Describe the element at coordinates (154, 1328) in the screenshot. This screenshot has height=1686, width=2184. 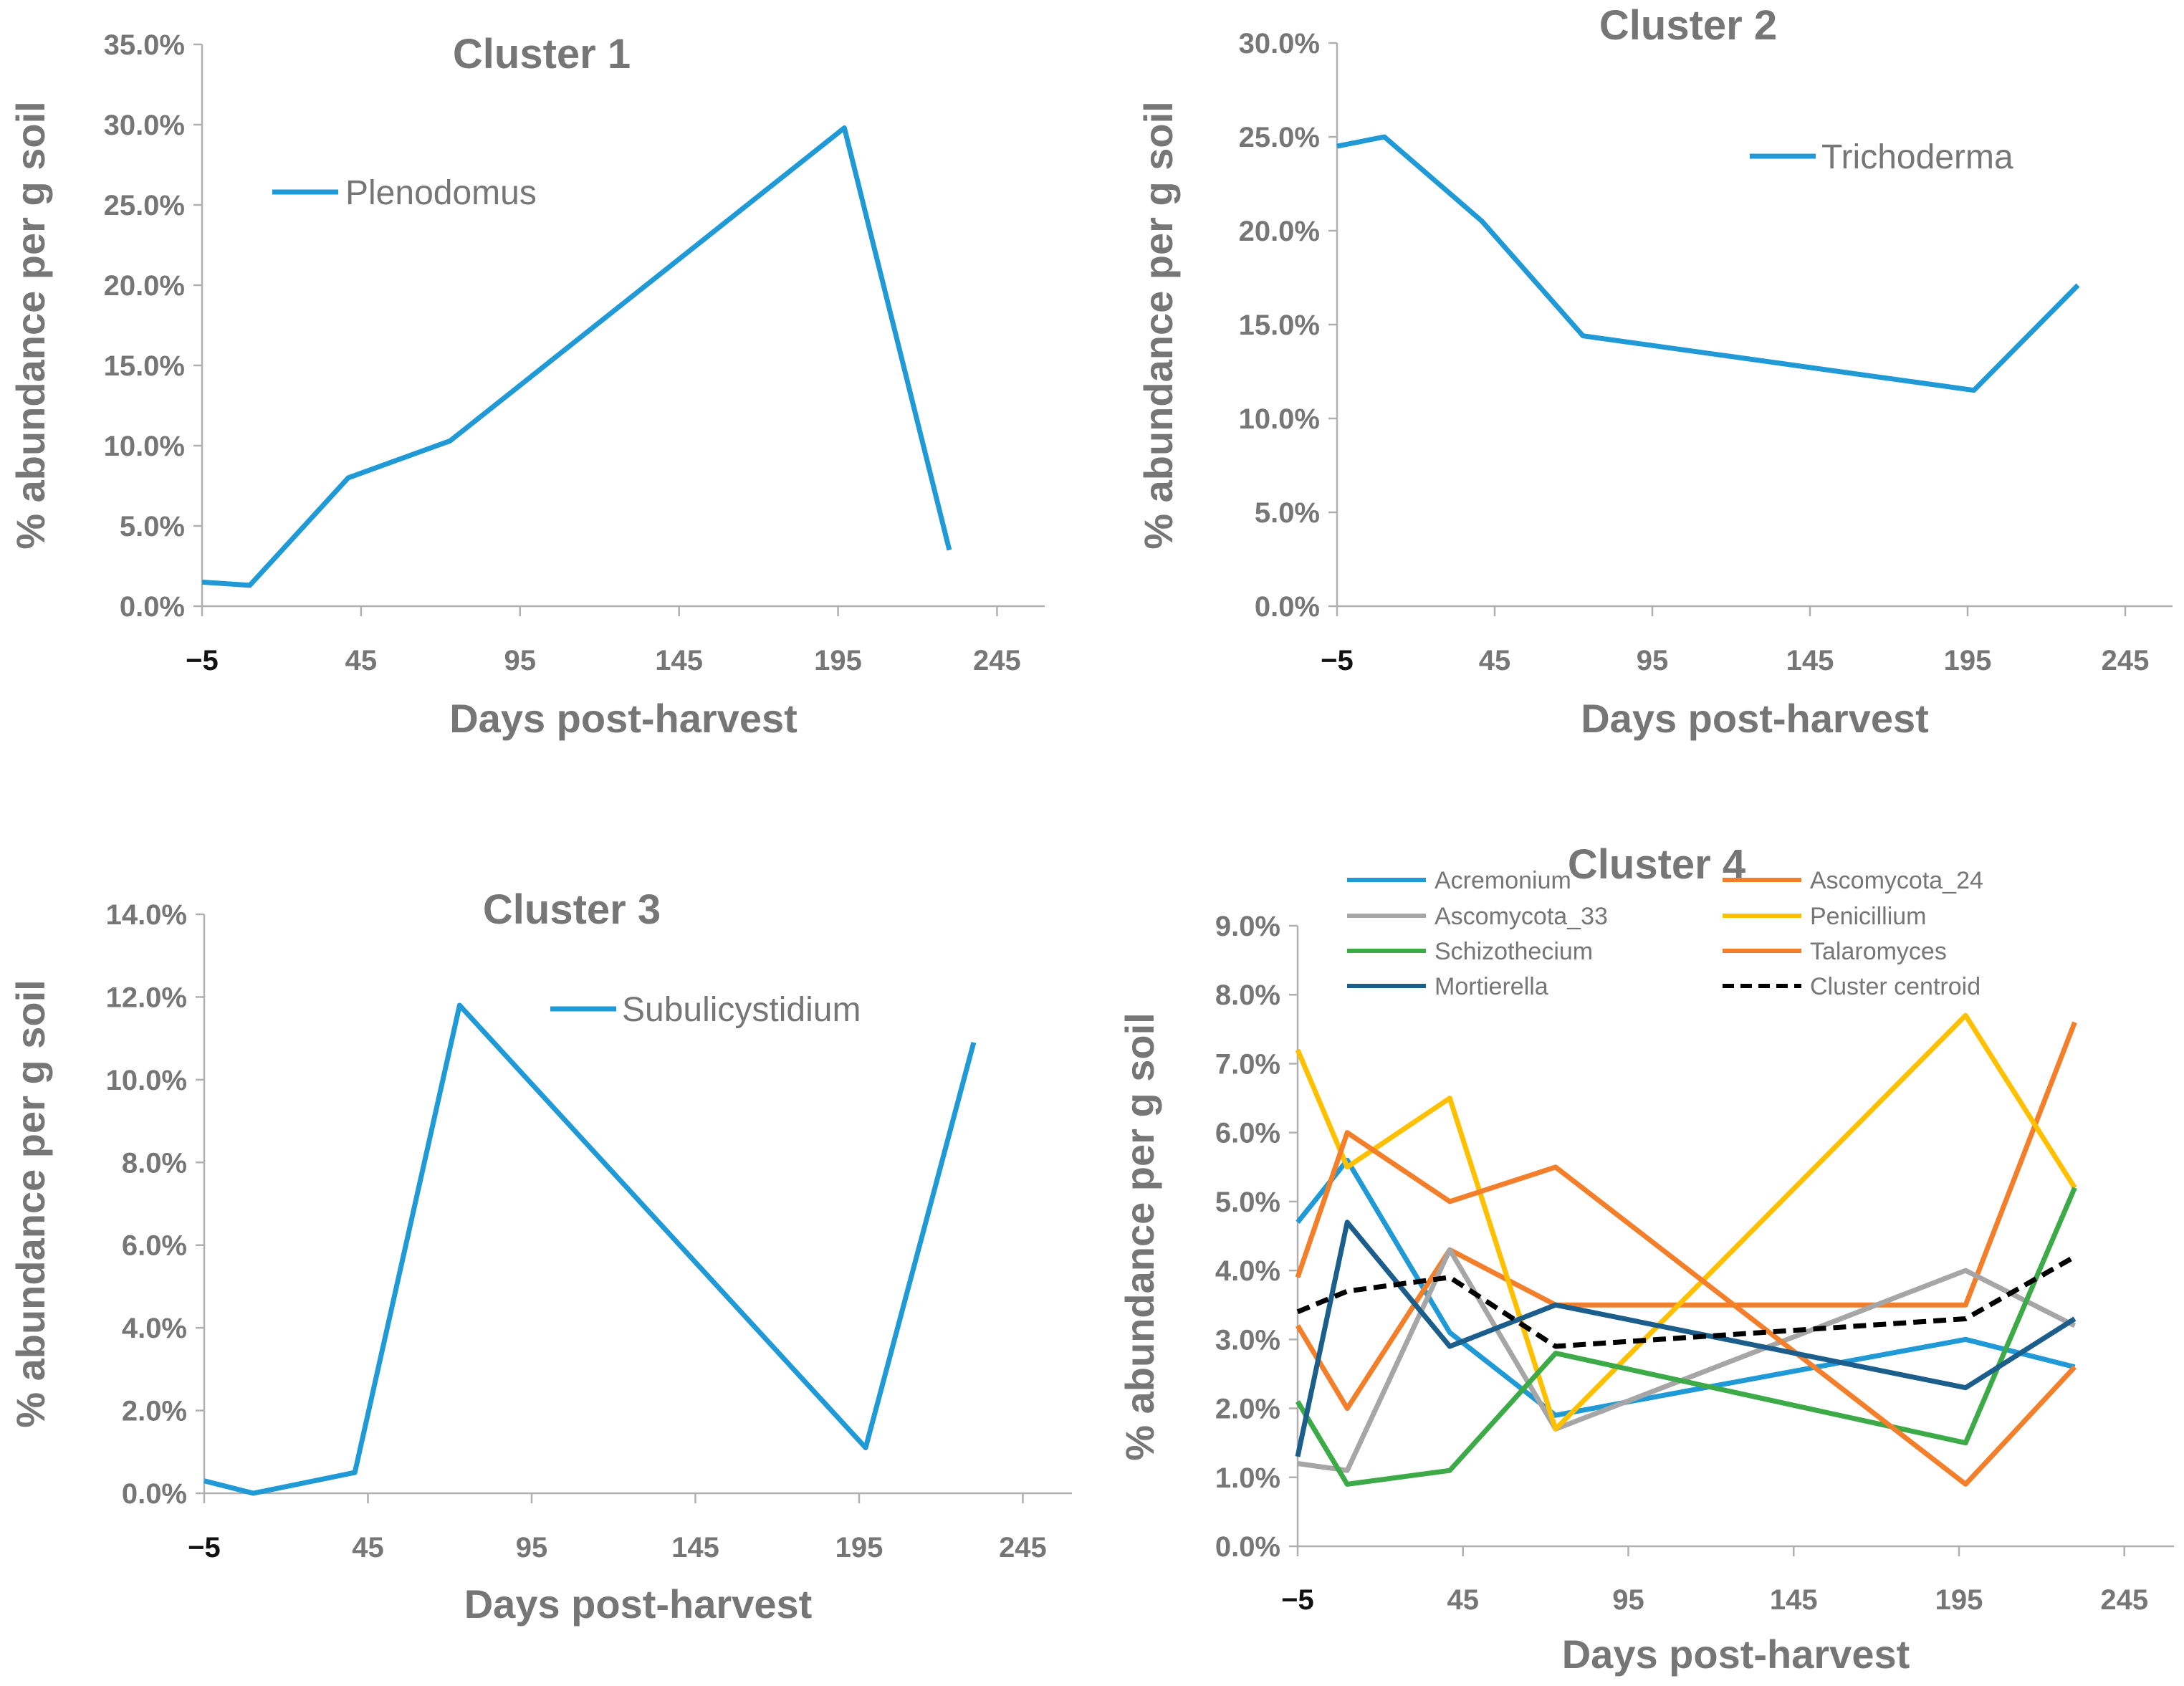
I see `y-tick-label: 4.0%` at that location.